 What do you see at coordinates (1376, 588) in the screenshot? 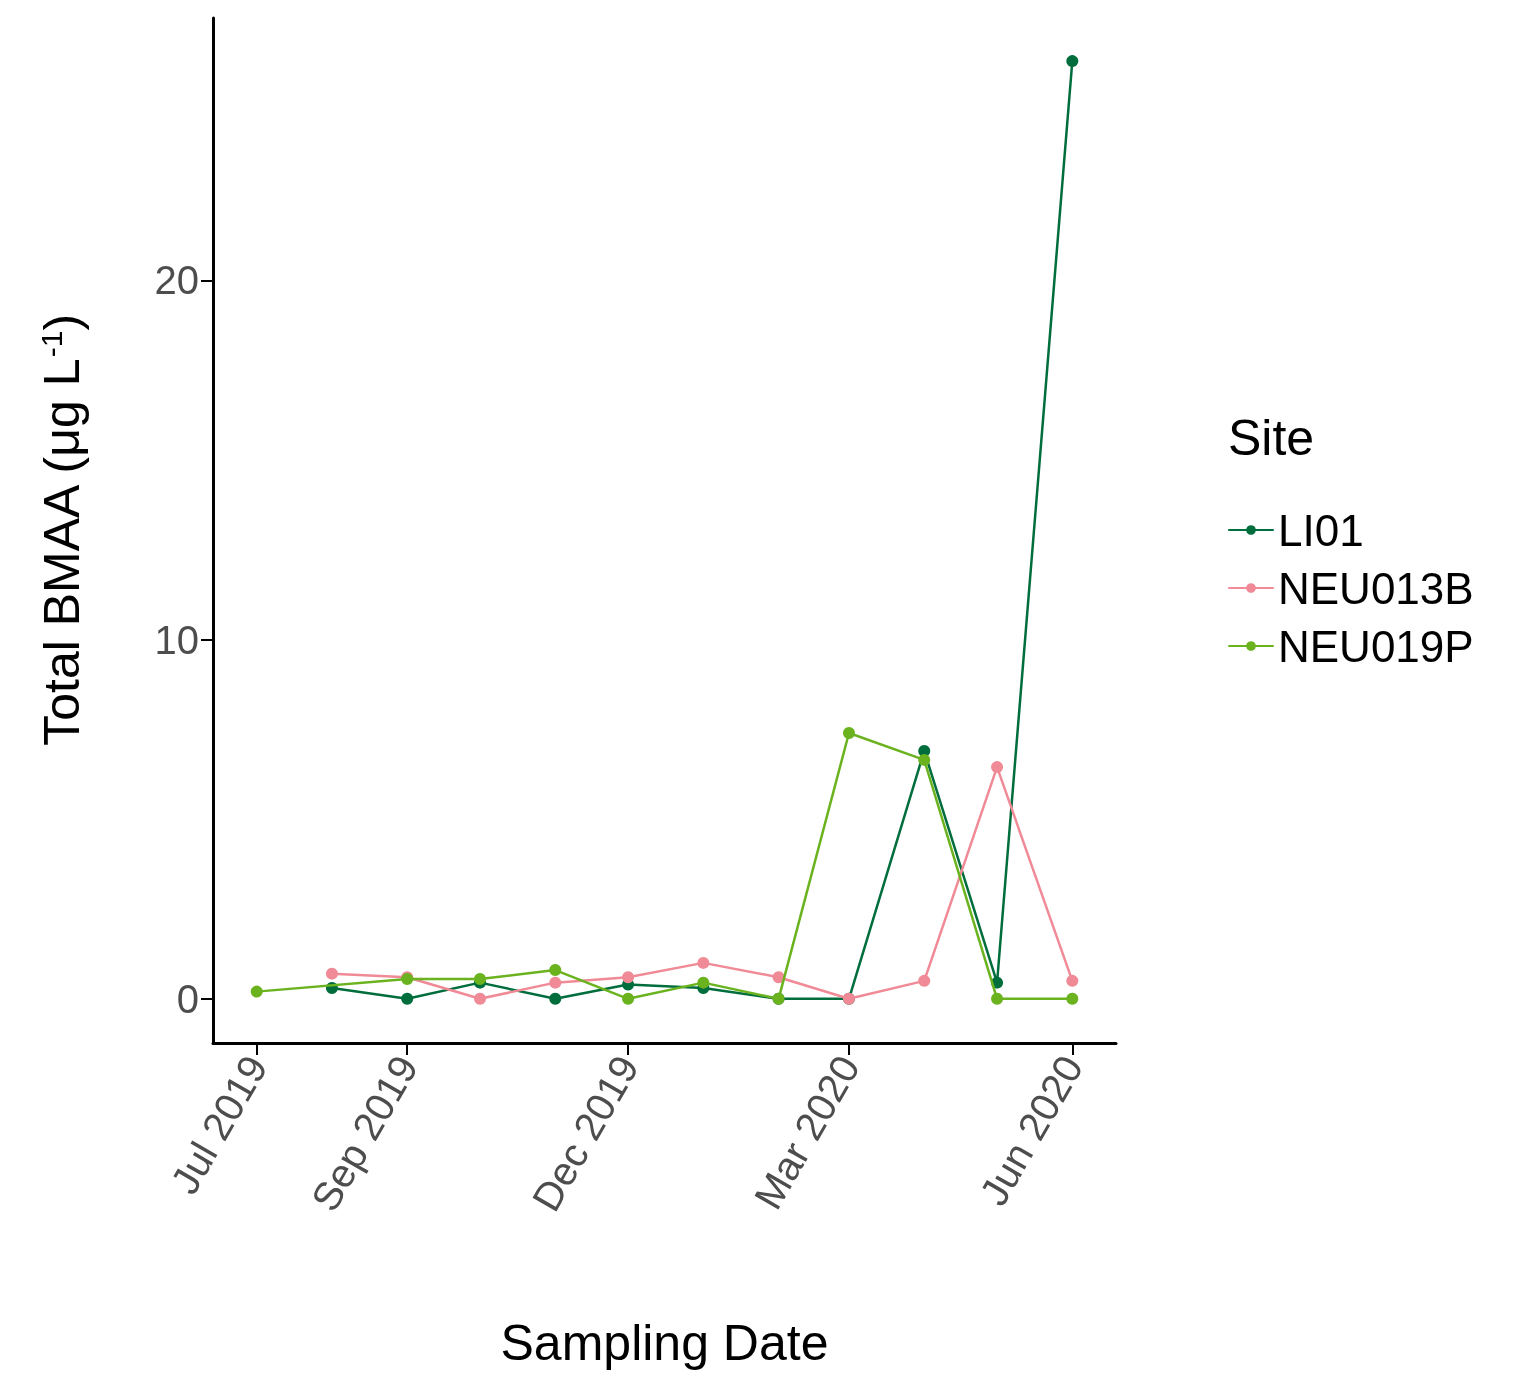
I see `legend-label: NEU013B` at bounding box center [1376, 588].